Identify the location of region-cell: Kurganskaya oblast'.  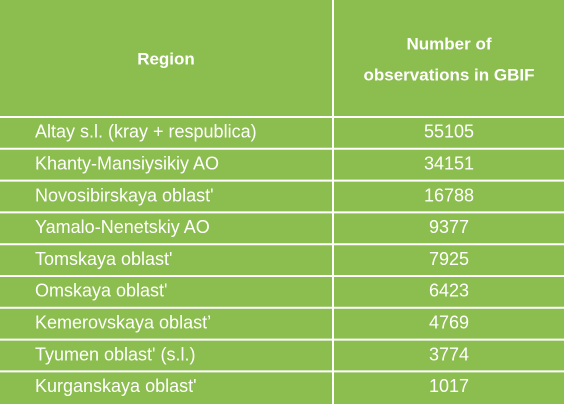
(116, 386).